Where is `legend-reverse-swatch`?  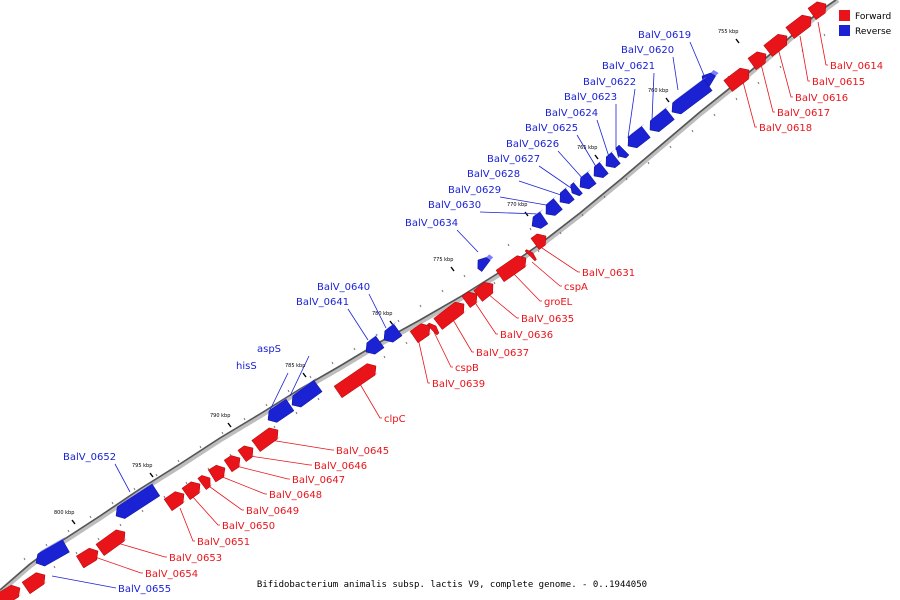 legend-reverse-swatch is located at coordinates (844, 30).